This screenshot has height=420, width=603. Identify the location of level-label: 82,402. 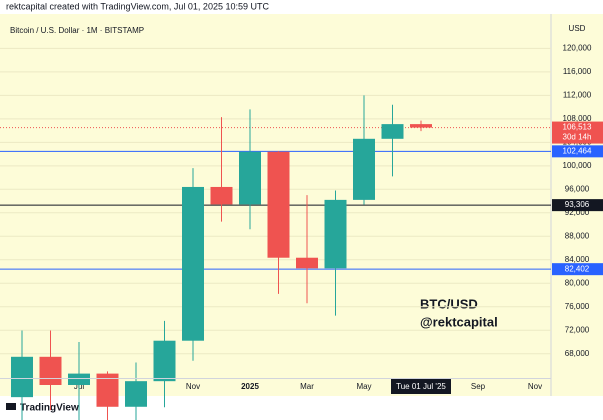
(577, 268).